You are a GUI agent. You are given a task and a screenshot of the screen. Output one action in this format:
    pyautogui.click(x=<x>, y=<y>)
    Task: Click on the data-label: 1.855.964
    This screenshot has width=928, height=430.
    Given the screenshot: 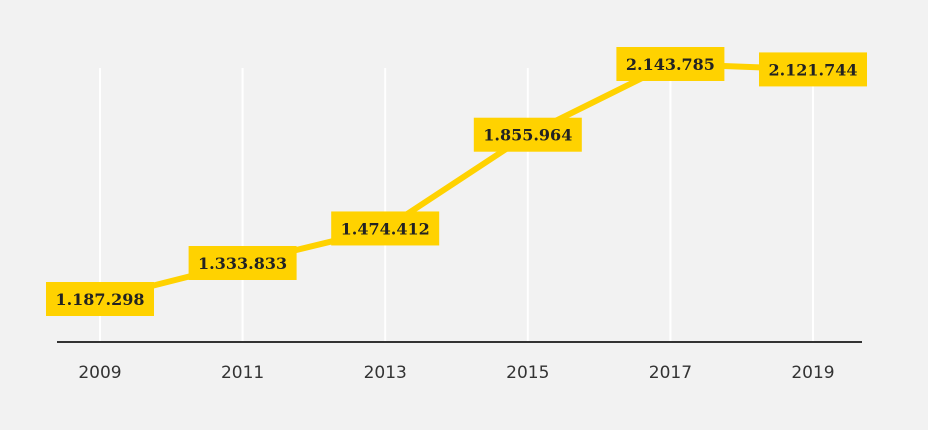 What is the action you would take?
    pyautogui.click(x=527, y=134)
    